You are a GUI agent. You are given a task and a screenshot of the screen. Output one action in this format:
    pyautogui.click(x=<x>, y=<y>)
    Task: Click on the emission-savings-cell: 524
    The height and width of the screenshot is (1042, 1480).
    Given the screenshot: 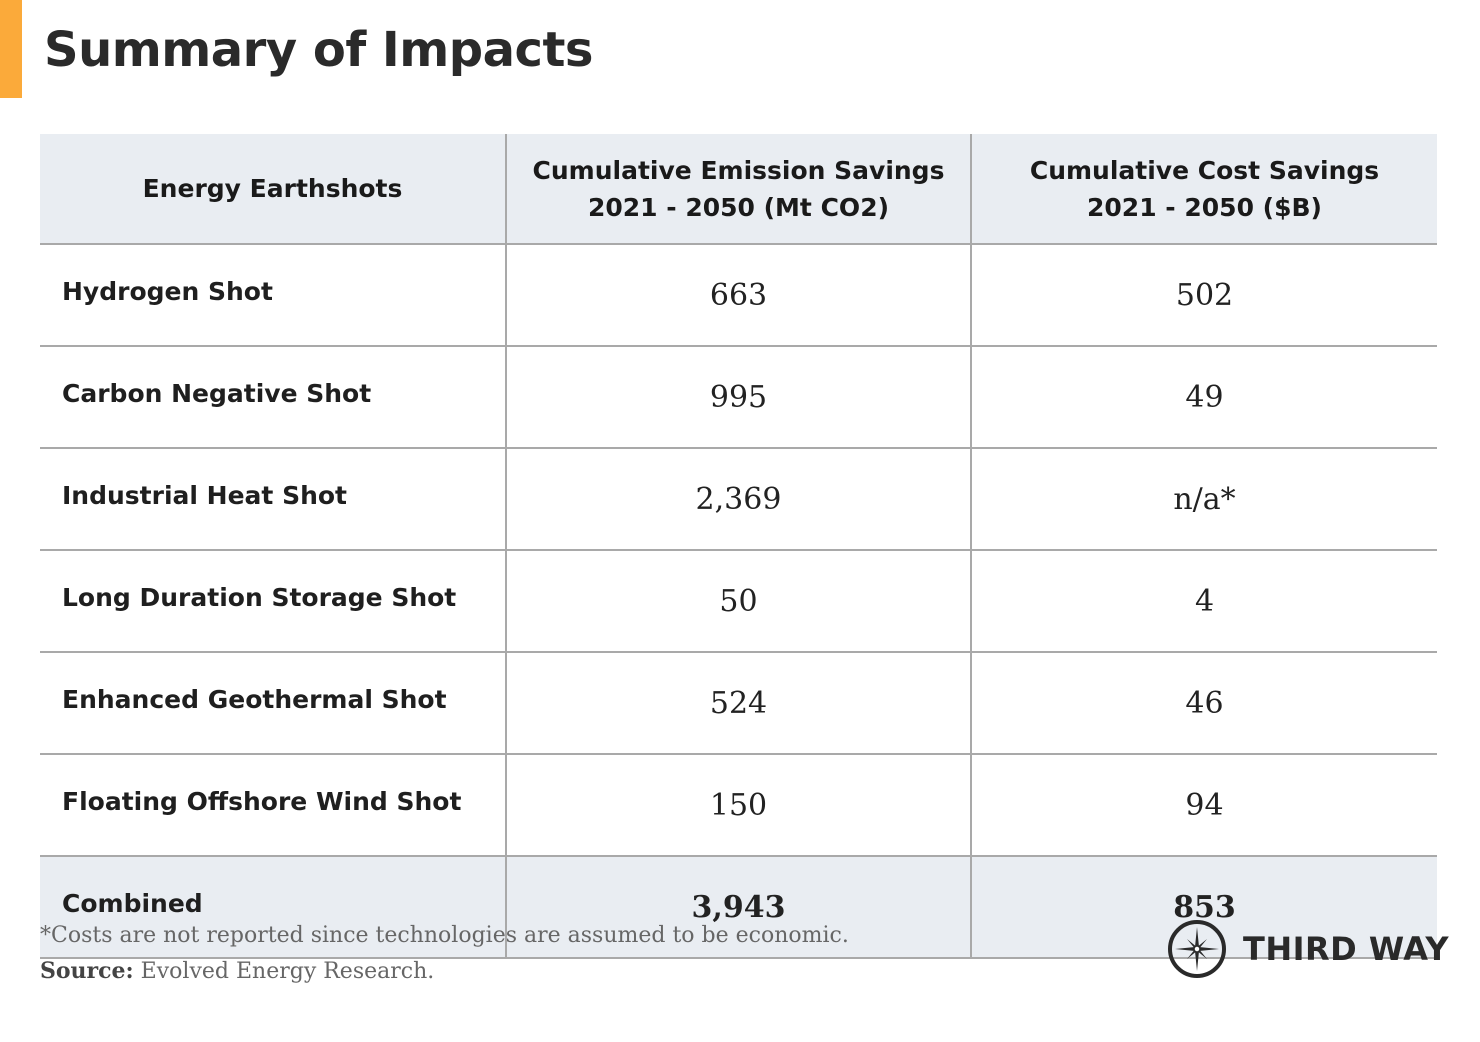 What is the action you would take?
    pyautogui.click(x=738, y=703)
    